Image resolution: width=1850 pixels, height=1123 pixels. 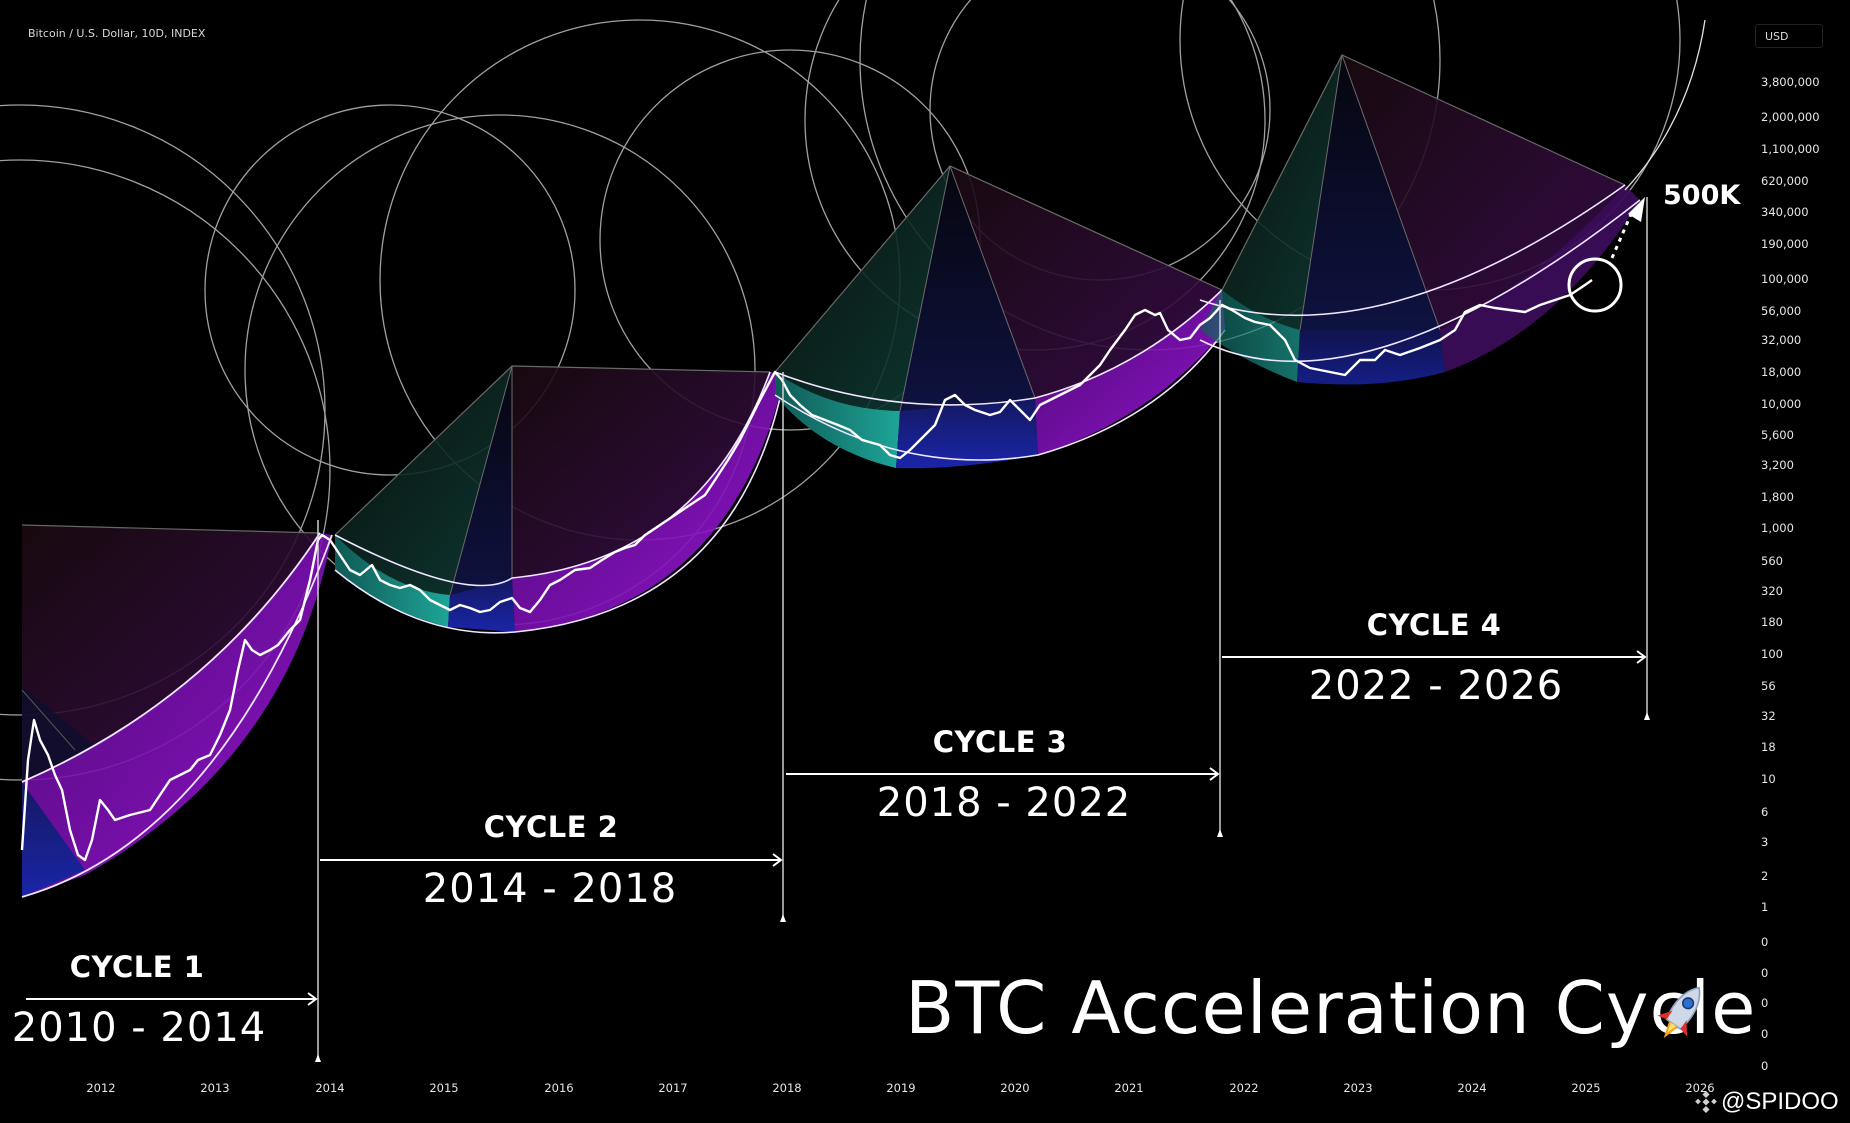 I want to click on y-tick: 6, so click(x=1765, y=812).